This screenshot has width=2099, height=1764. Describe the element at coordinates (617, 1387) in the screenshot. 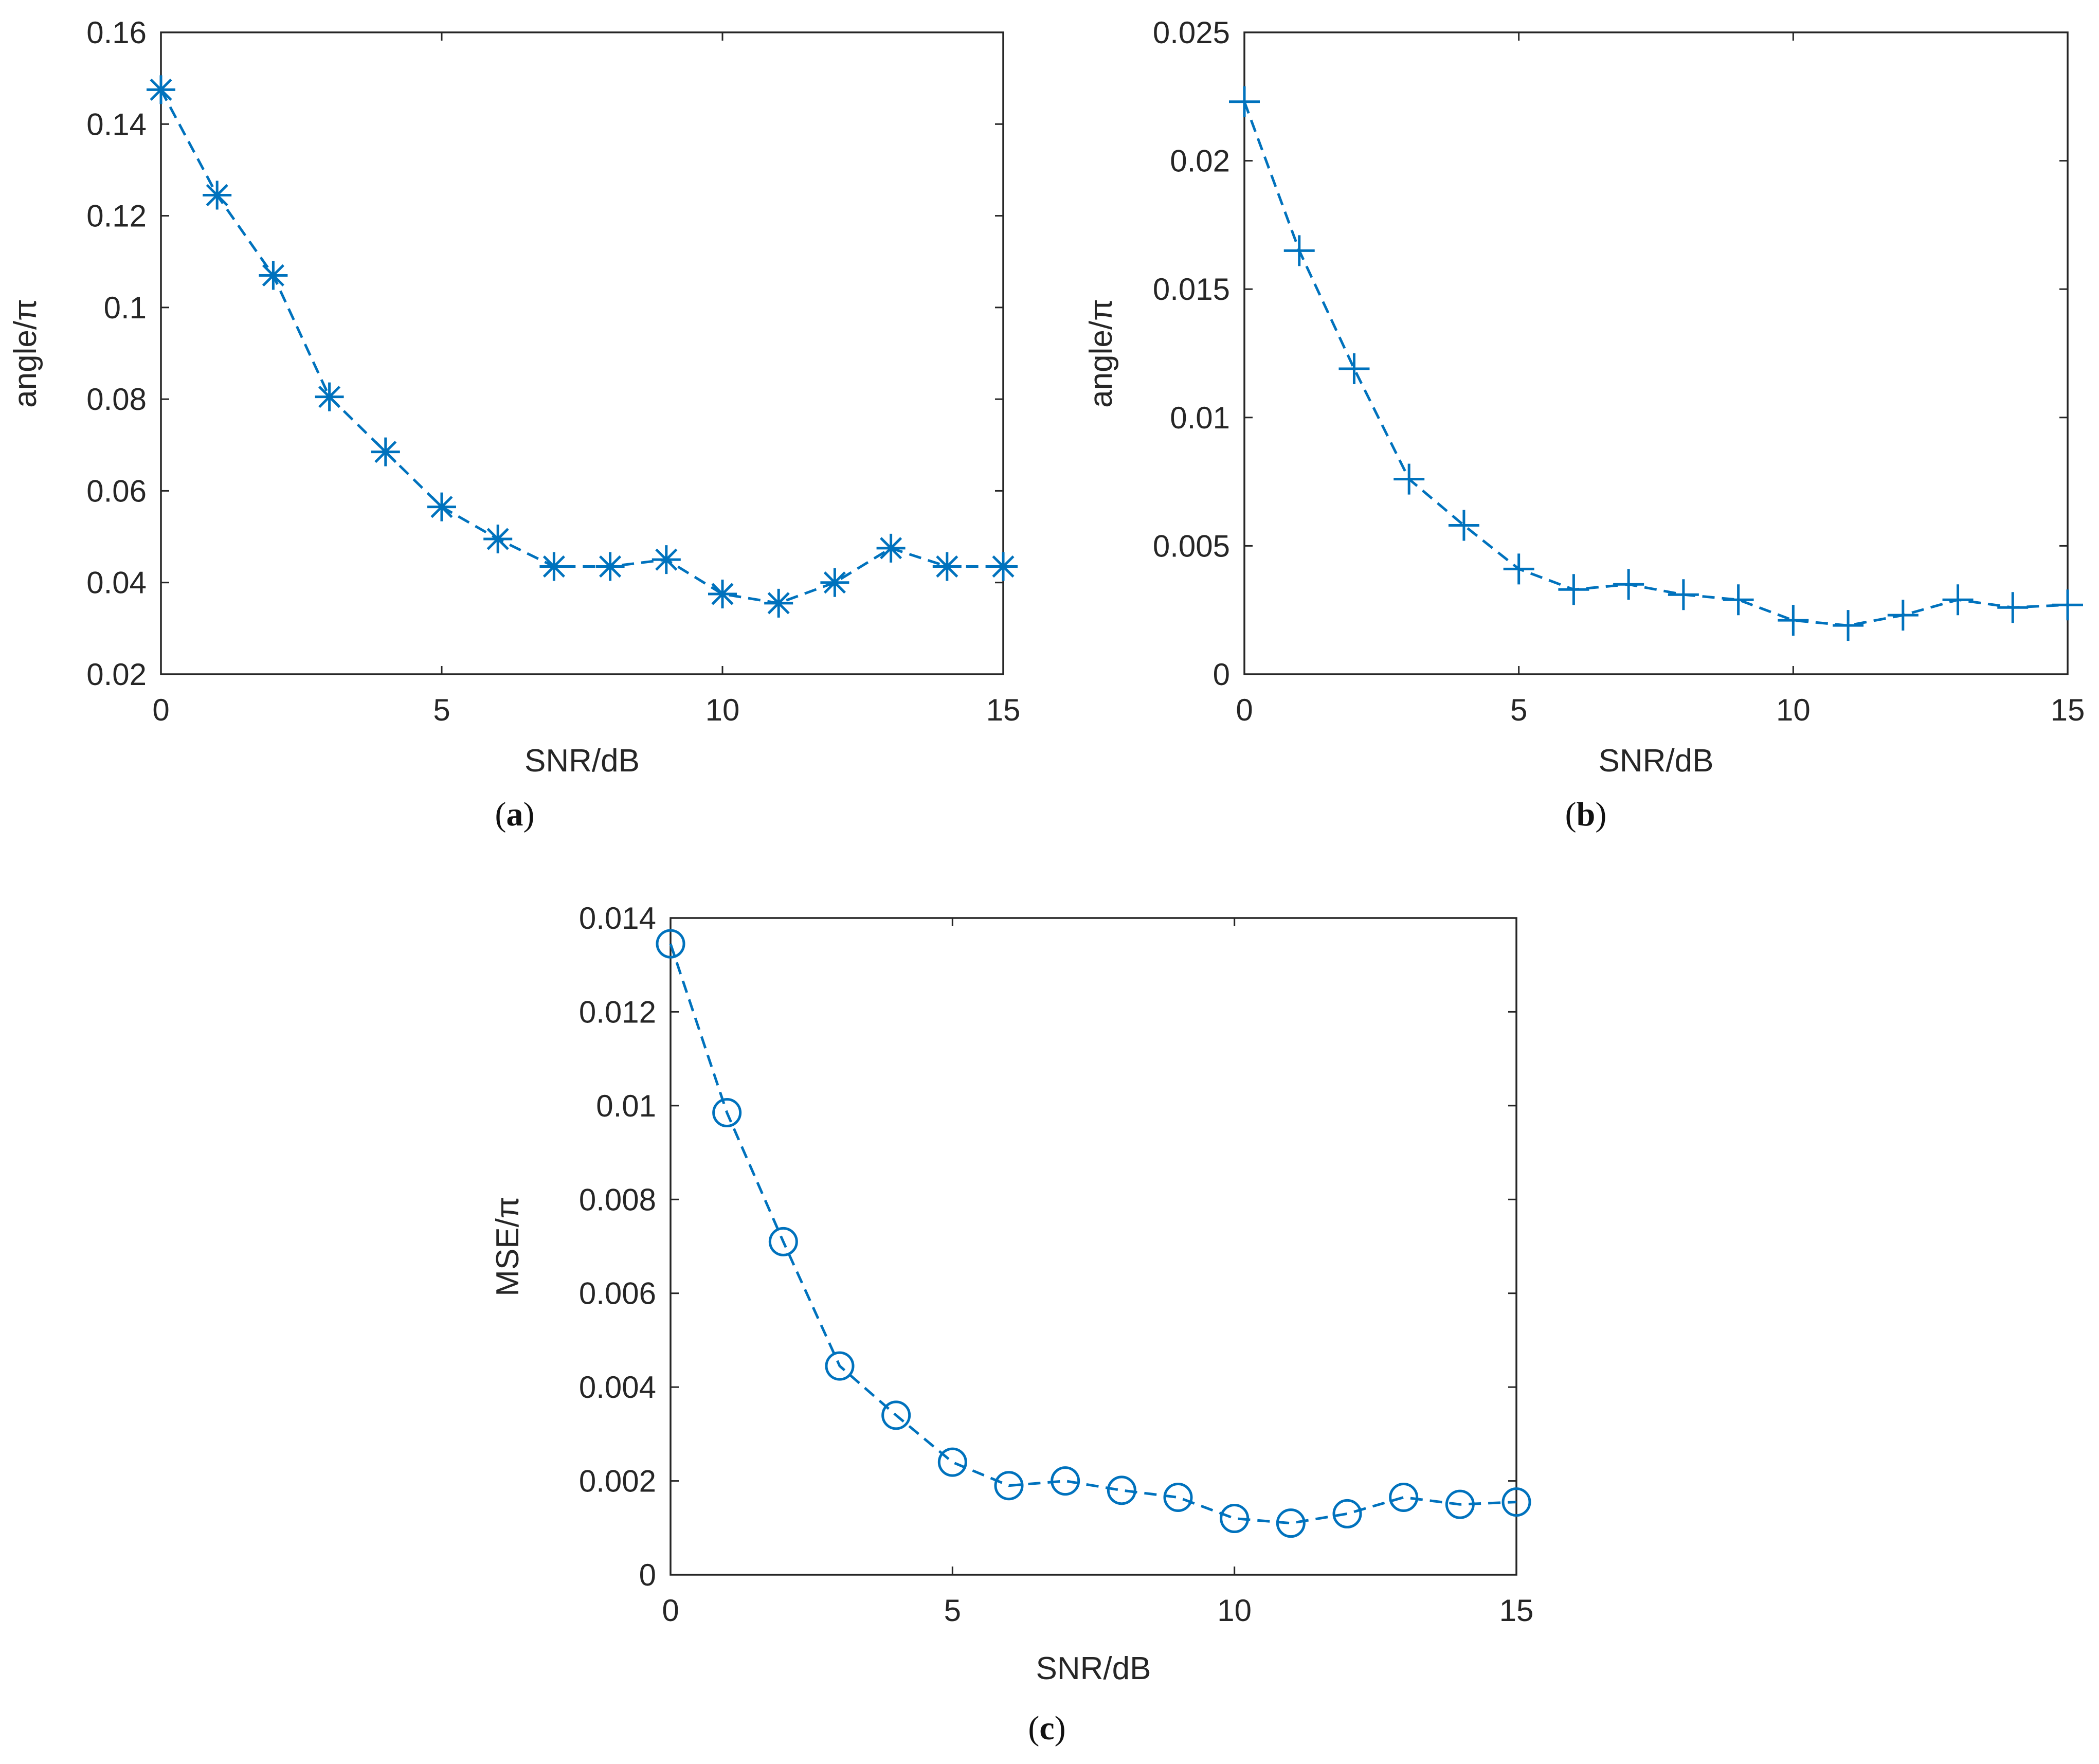

I see `y-tick-label: 0.004` at that location.